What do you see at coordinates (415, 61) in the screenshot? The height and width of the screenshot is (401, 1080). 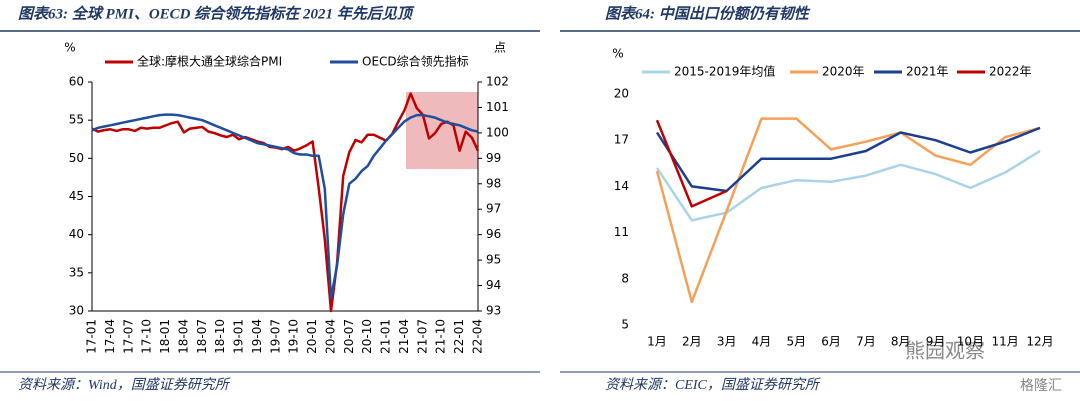 I see `legend-label: OECD综合领先指标` at bounding box center [415, 61].